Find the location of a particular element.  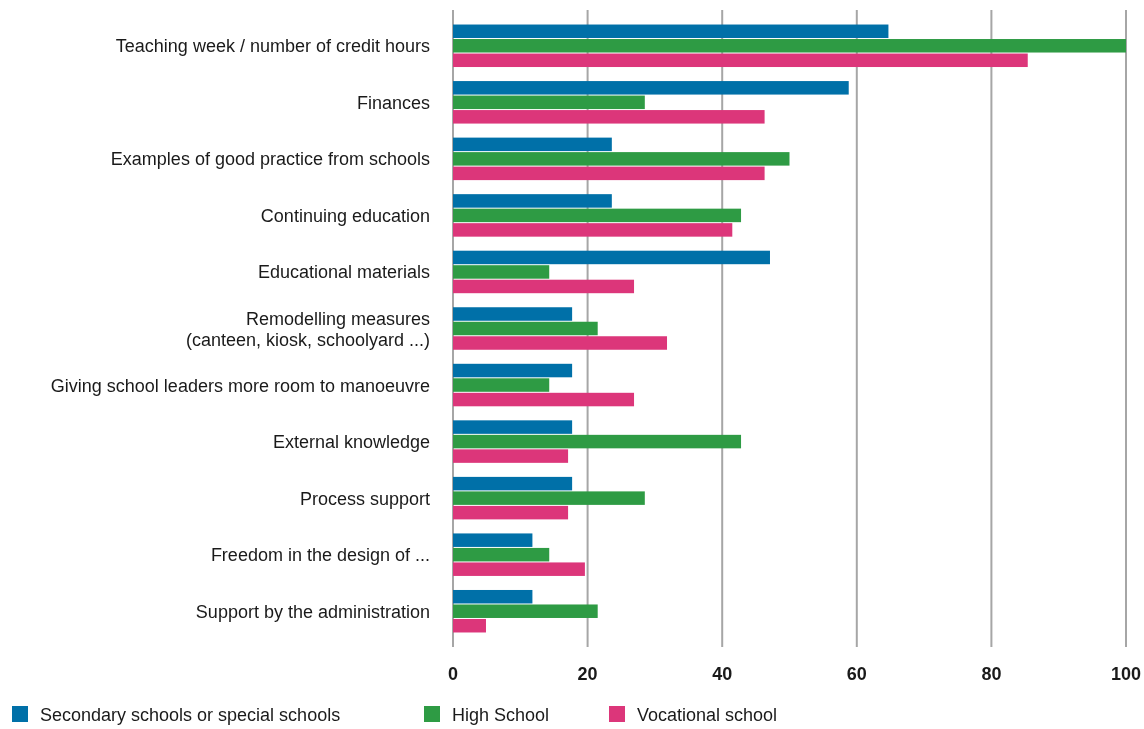

y-tick-label: Examples of good practice from schools is located at coordinates (270, 159).